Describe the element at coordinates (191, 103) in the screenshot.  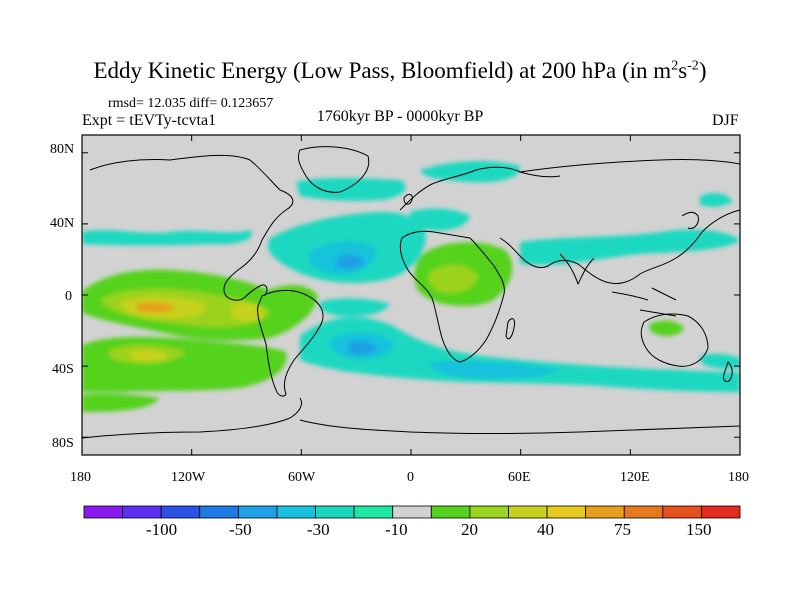
I see `stats-text: rmsd= 12.035 diff= 0.123657` at that location.